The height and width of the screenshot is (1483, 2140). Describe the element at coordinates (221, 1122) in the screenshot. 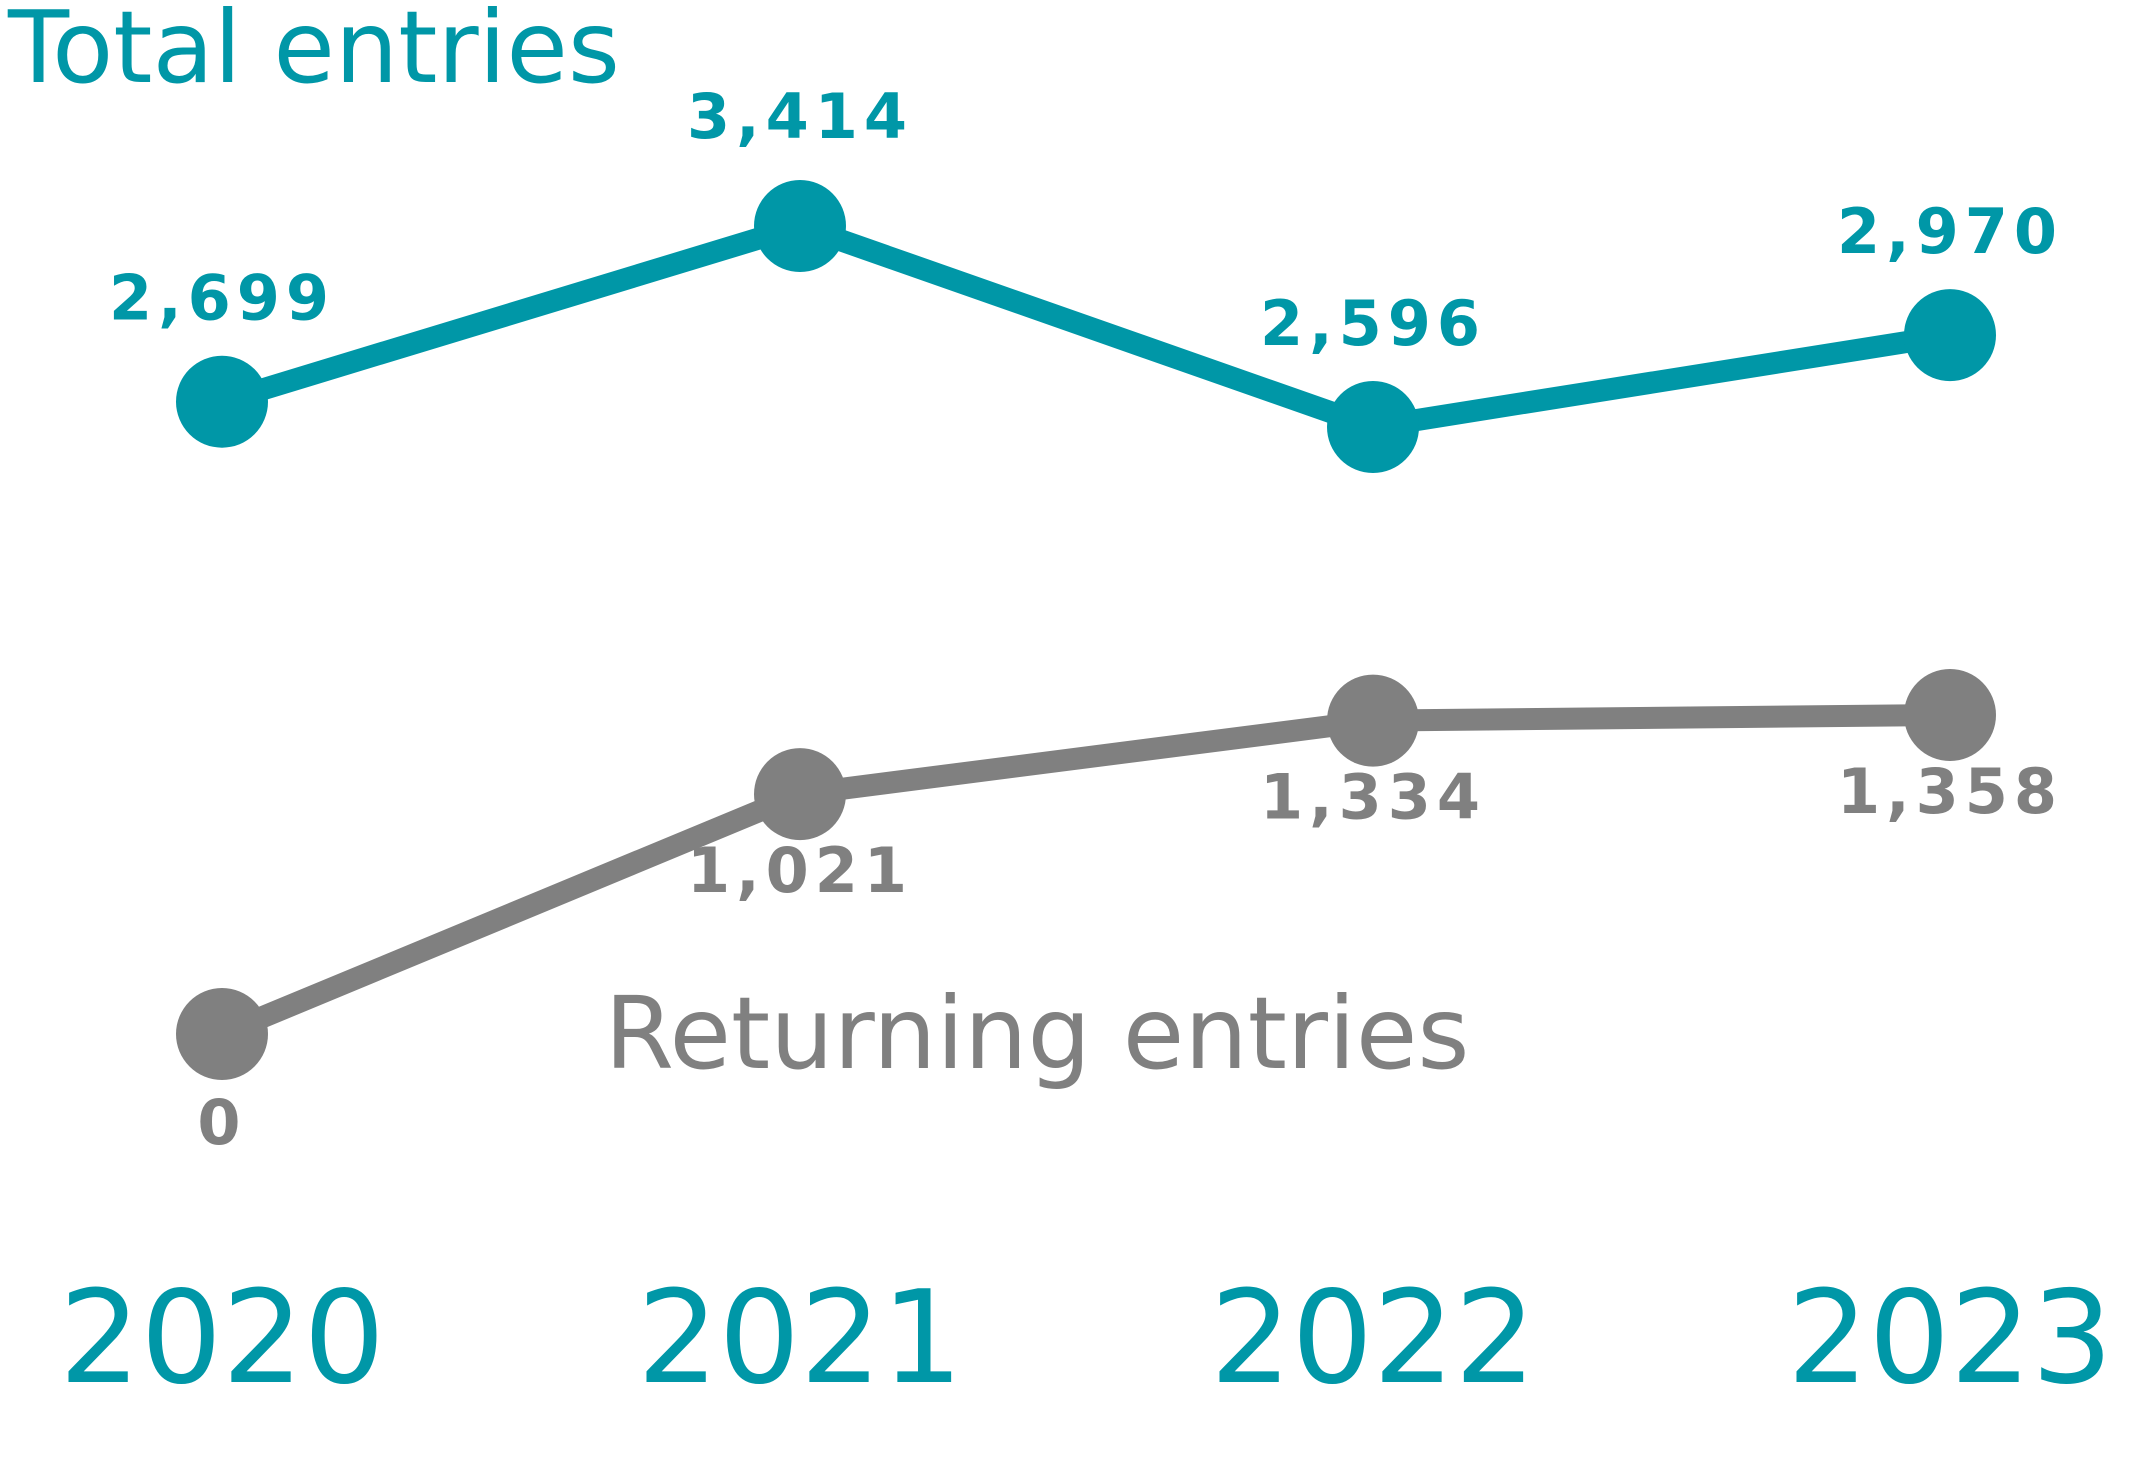

I see `returning-entries-value-label-2020: 0` at that location.